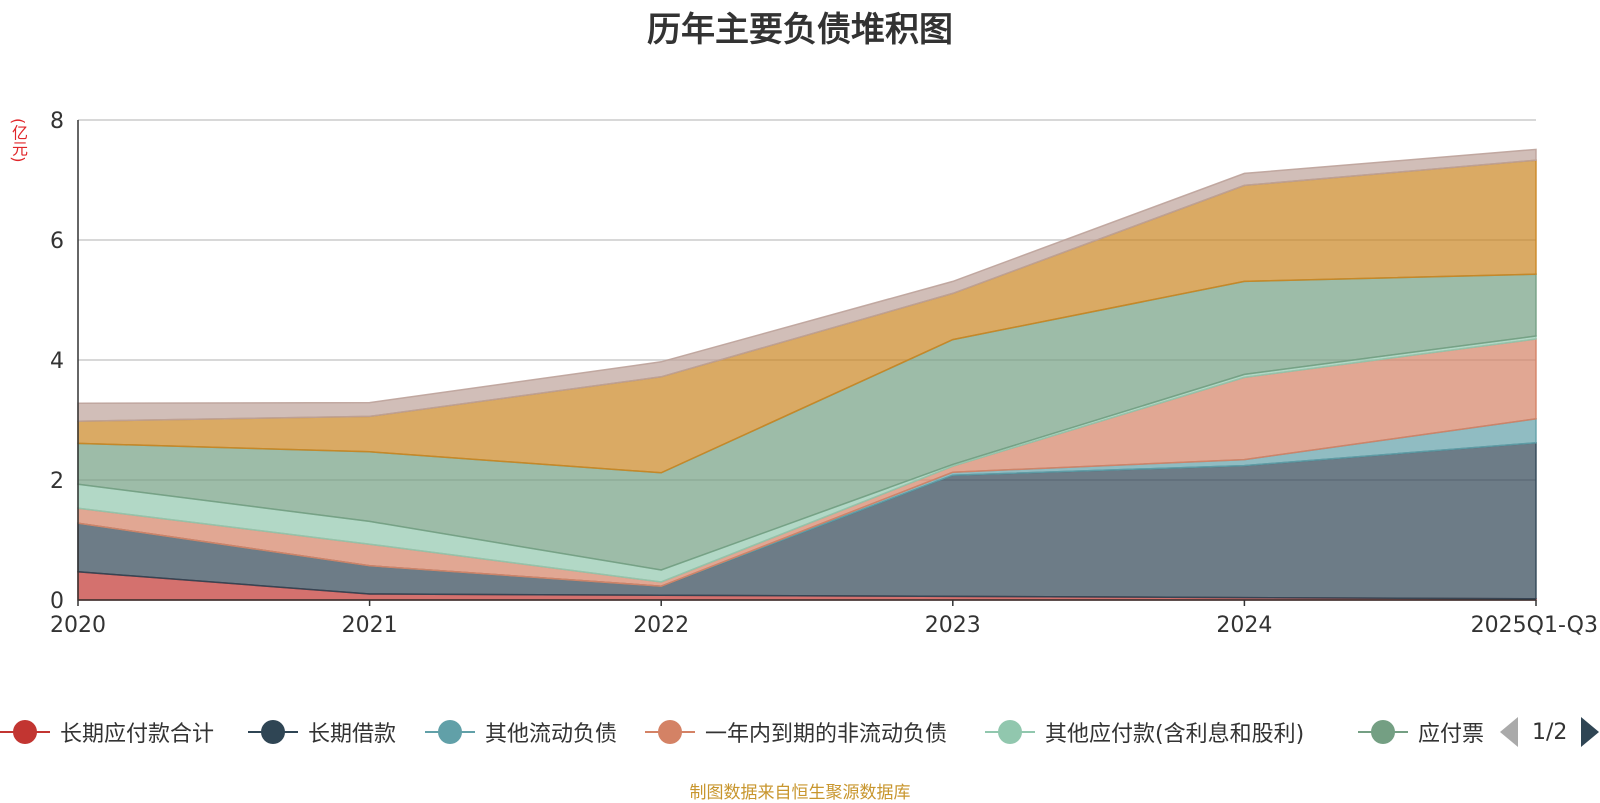 Image resolution: width=1600 pixels, height=803 pixels. I want to click on legend-label: 应付票, so click(1451, 734).